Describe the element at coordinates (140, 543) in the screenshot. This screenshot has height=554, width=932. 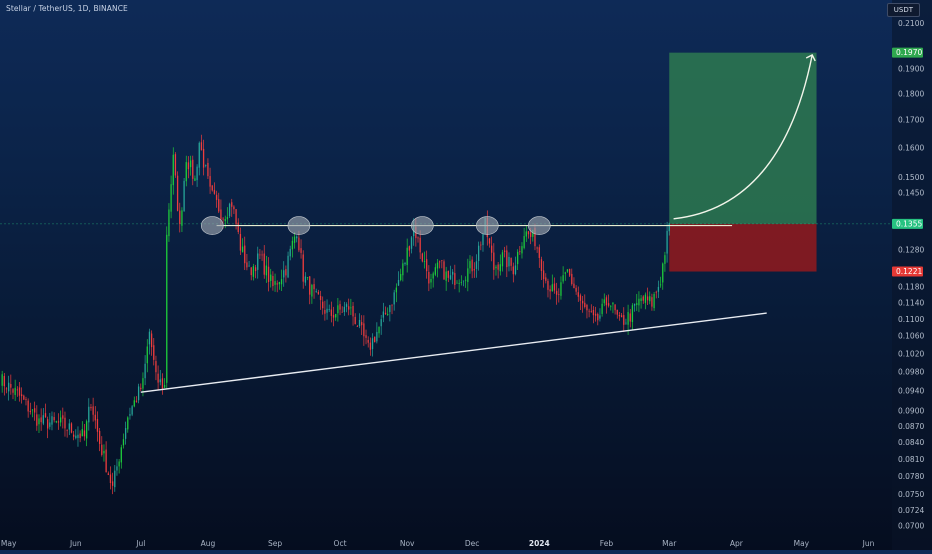
I see `x-tick-label: Jul` at that location.